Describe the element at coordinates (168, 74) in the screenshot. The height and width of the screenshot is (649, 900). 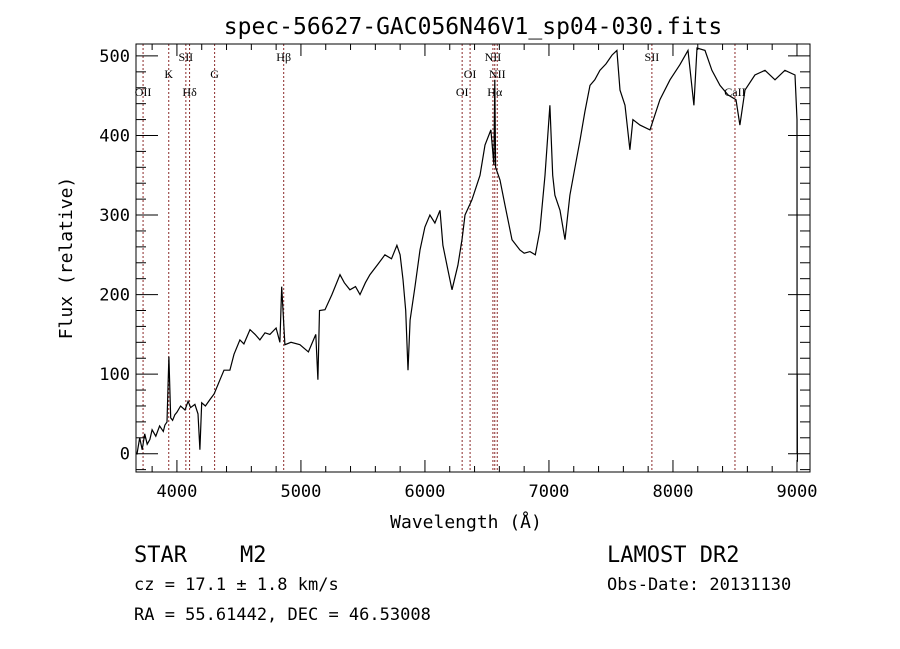
I see `line-label: K` at that location.